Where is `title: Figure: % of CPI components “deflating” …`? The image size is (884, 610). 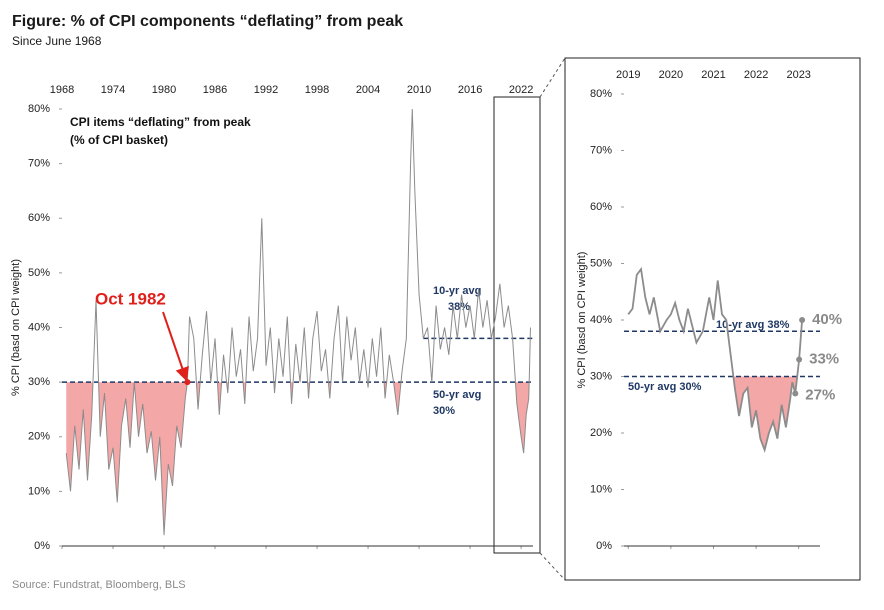 title: Figure: % of CPI components “deflating” … is located at coordinates (207, 21).